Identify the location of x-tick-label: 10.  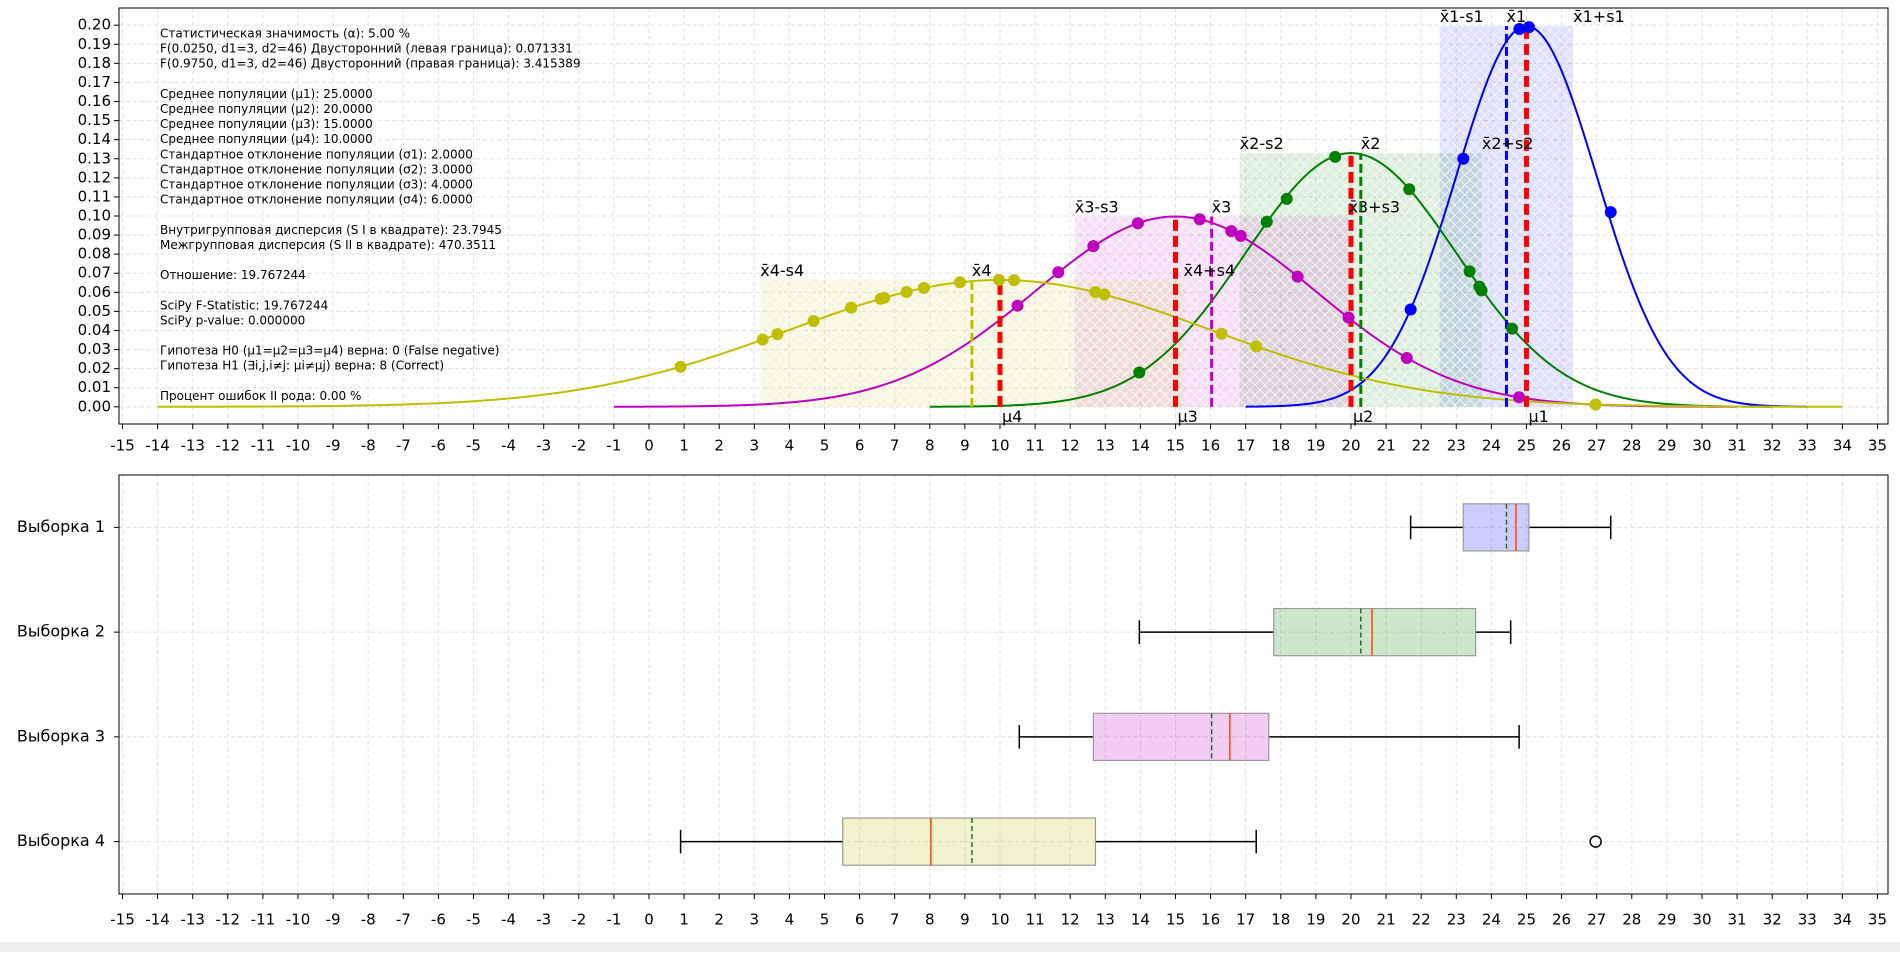
(999, 920).